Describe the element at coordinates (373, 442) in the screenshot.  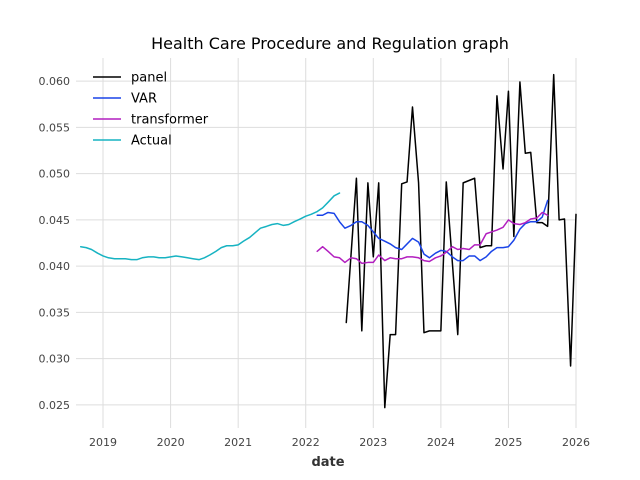
I see `x-tick-label: 2023` at that location.